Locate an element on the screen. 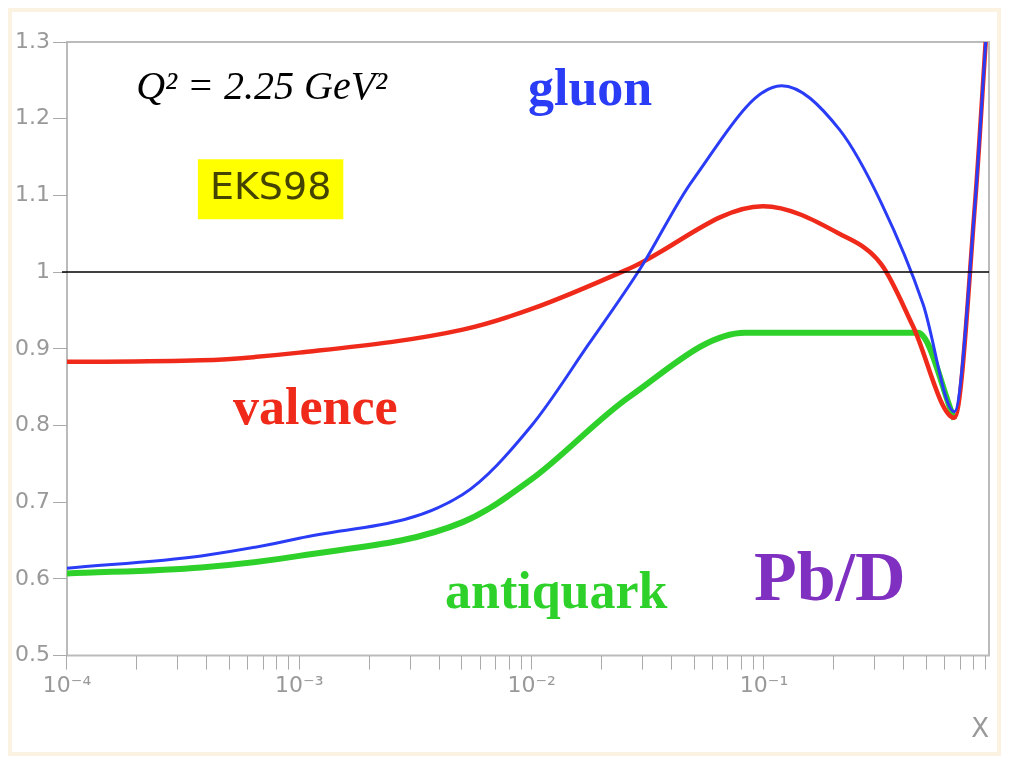  series-label: gluon is located at coordinates (590, 87).